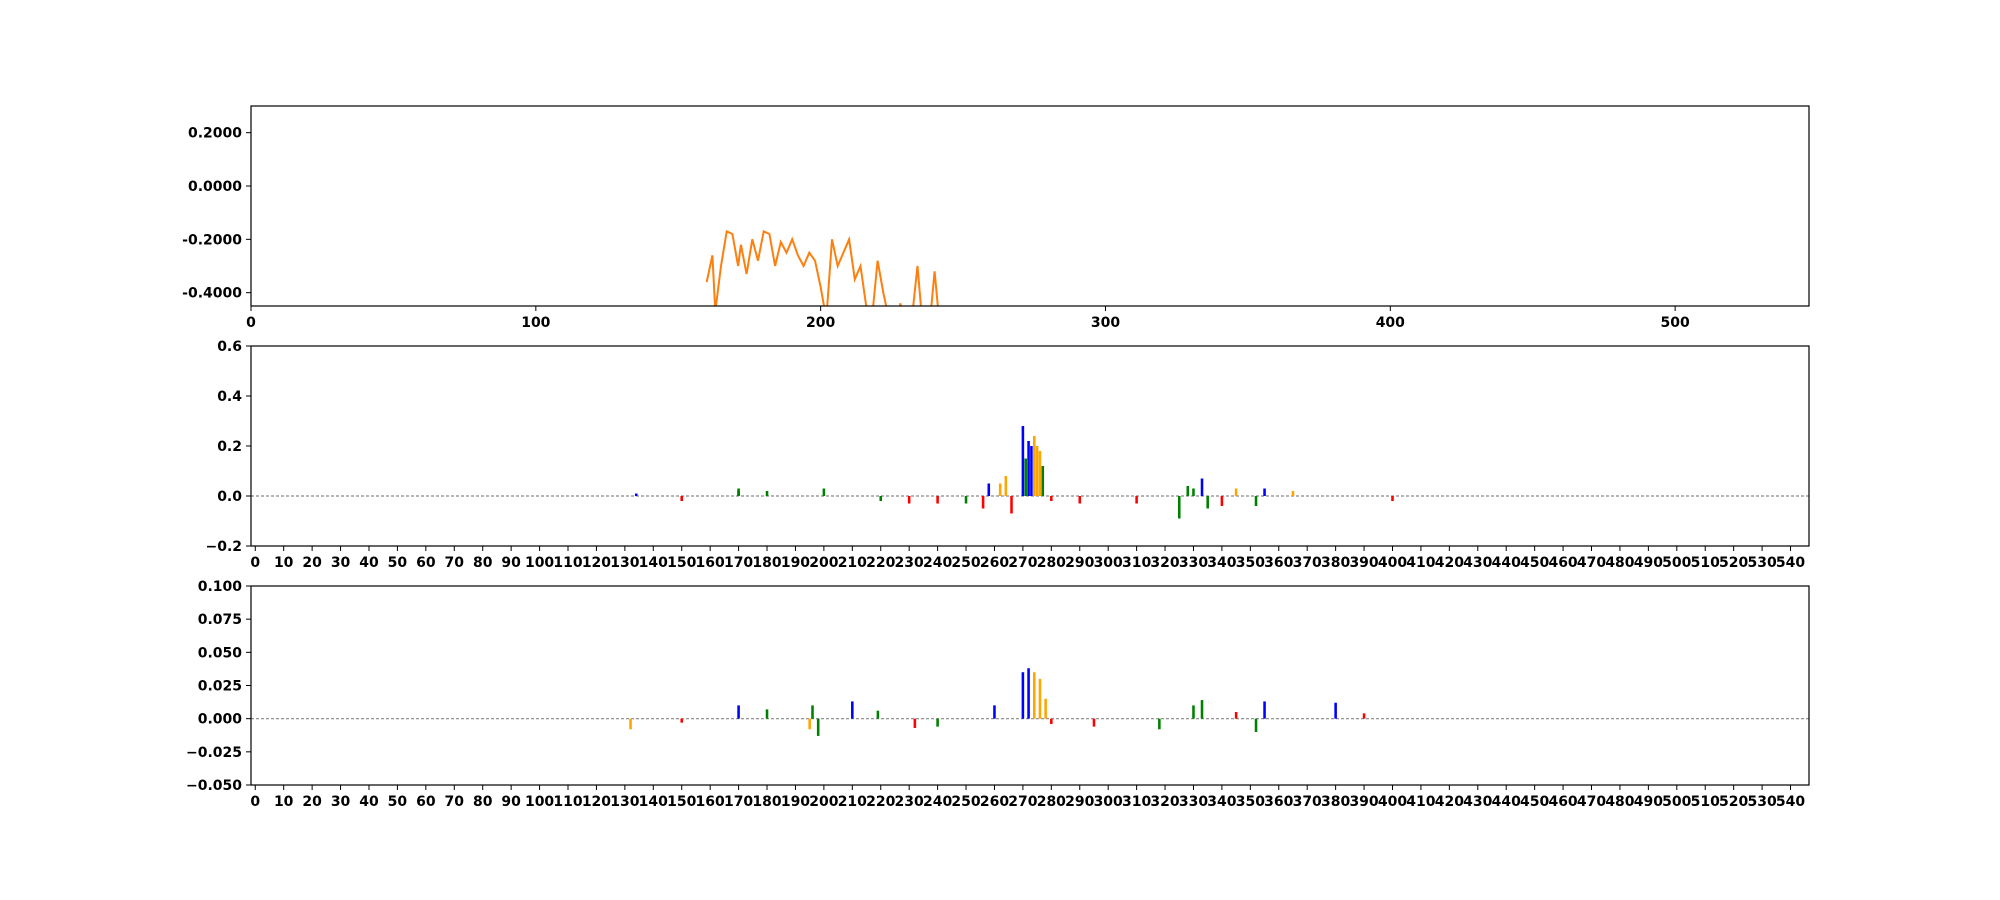 The width and height of the screenshot is (2000, 900). Describe the element at coordinates (212, 294) in the screenshot. I see `y-tick-label: -0.4000` at that location.